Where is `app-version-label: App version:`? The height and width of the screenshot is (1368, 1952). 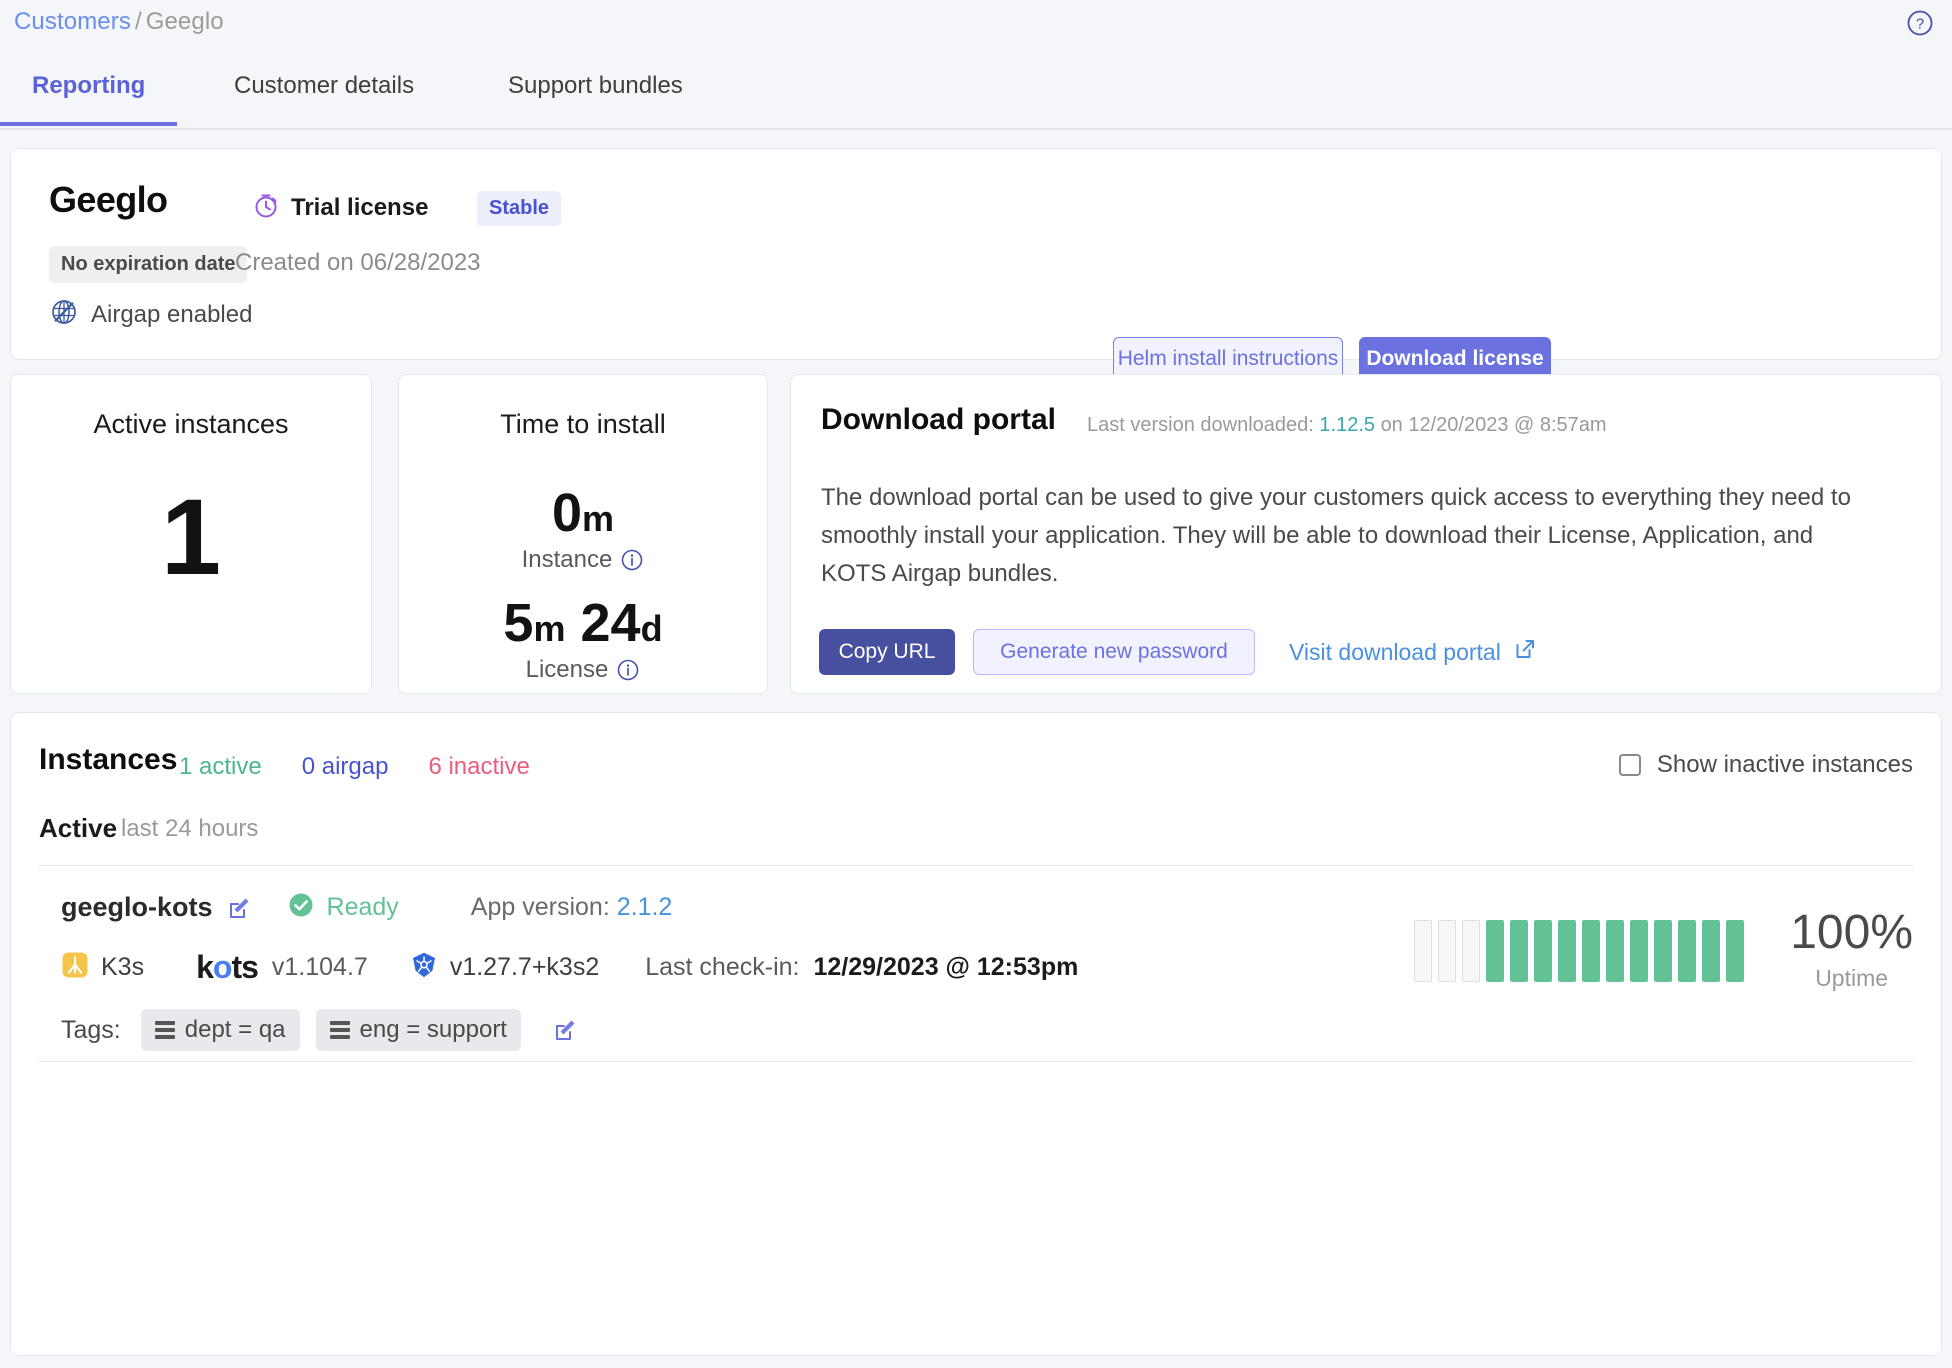 app-version-label: App version: is located at coordinates (540, 907).